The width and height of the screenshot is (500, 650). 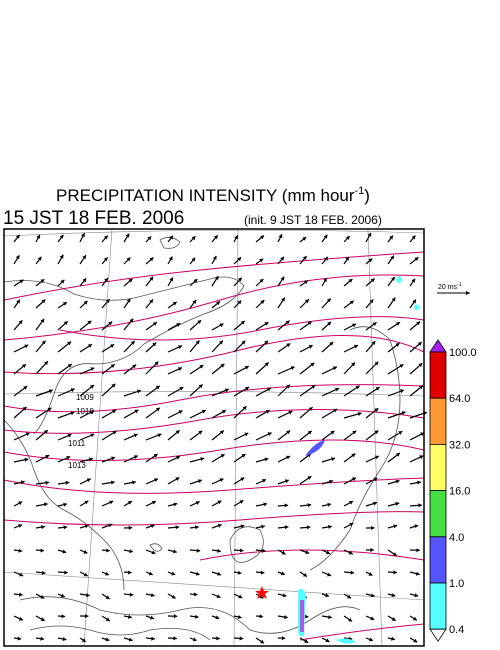 I want to click on isobar-label: 1011, so click(x=77, y=443).